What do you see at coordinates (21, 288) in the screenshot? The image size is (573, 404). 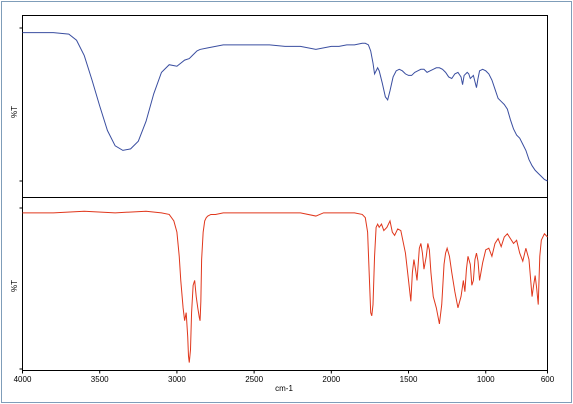 I see `bottom-panel-y-ticks` at bounding box center [21, 288].